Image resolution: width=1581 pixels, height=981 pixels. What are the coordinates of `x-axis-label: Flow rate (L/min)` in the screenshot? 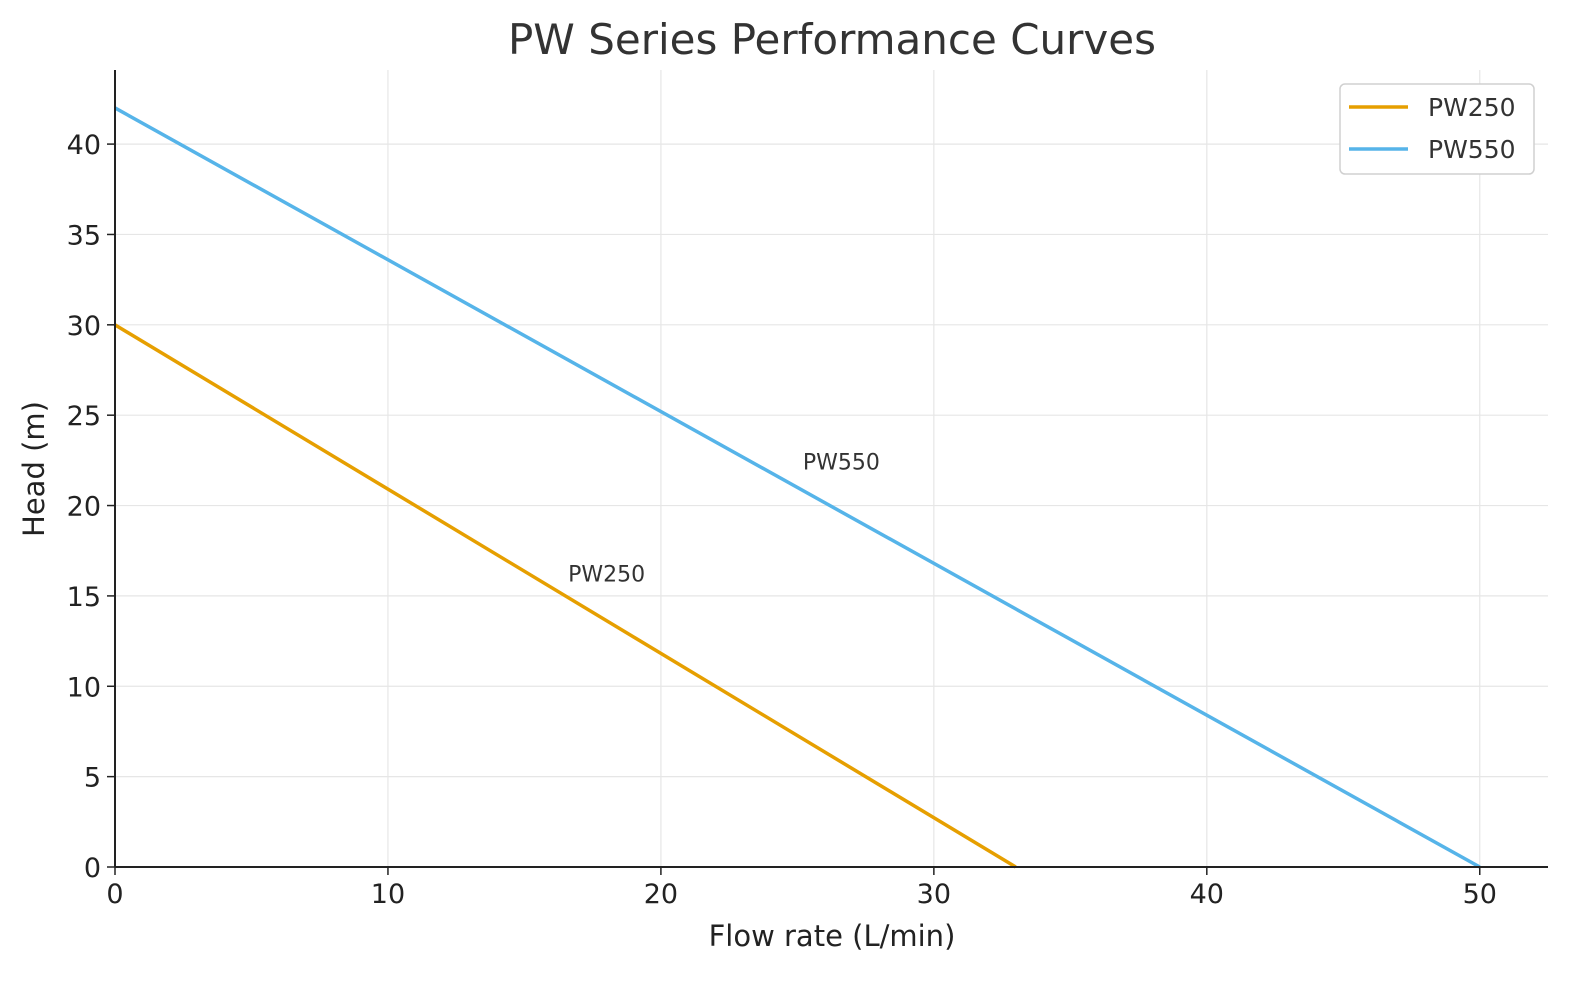 It's located at (832, 936).